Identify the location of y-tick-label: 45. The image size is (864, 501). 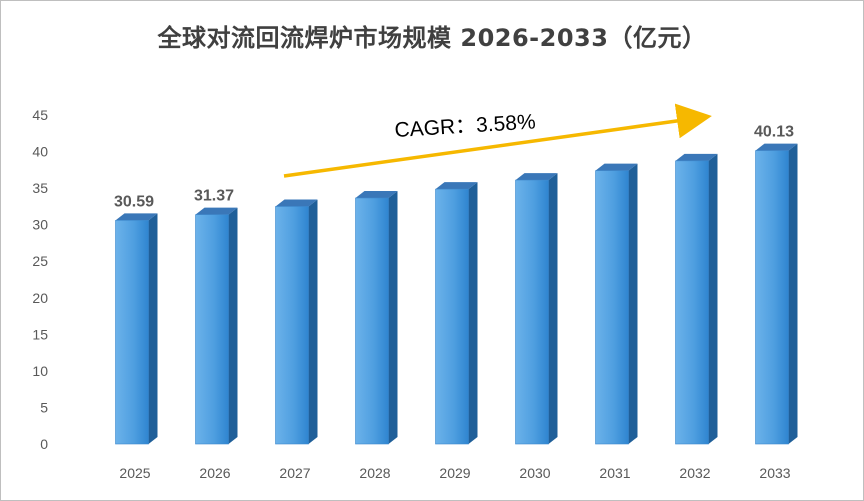
(40, 115).